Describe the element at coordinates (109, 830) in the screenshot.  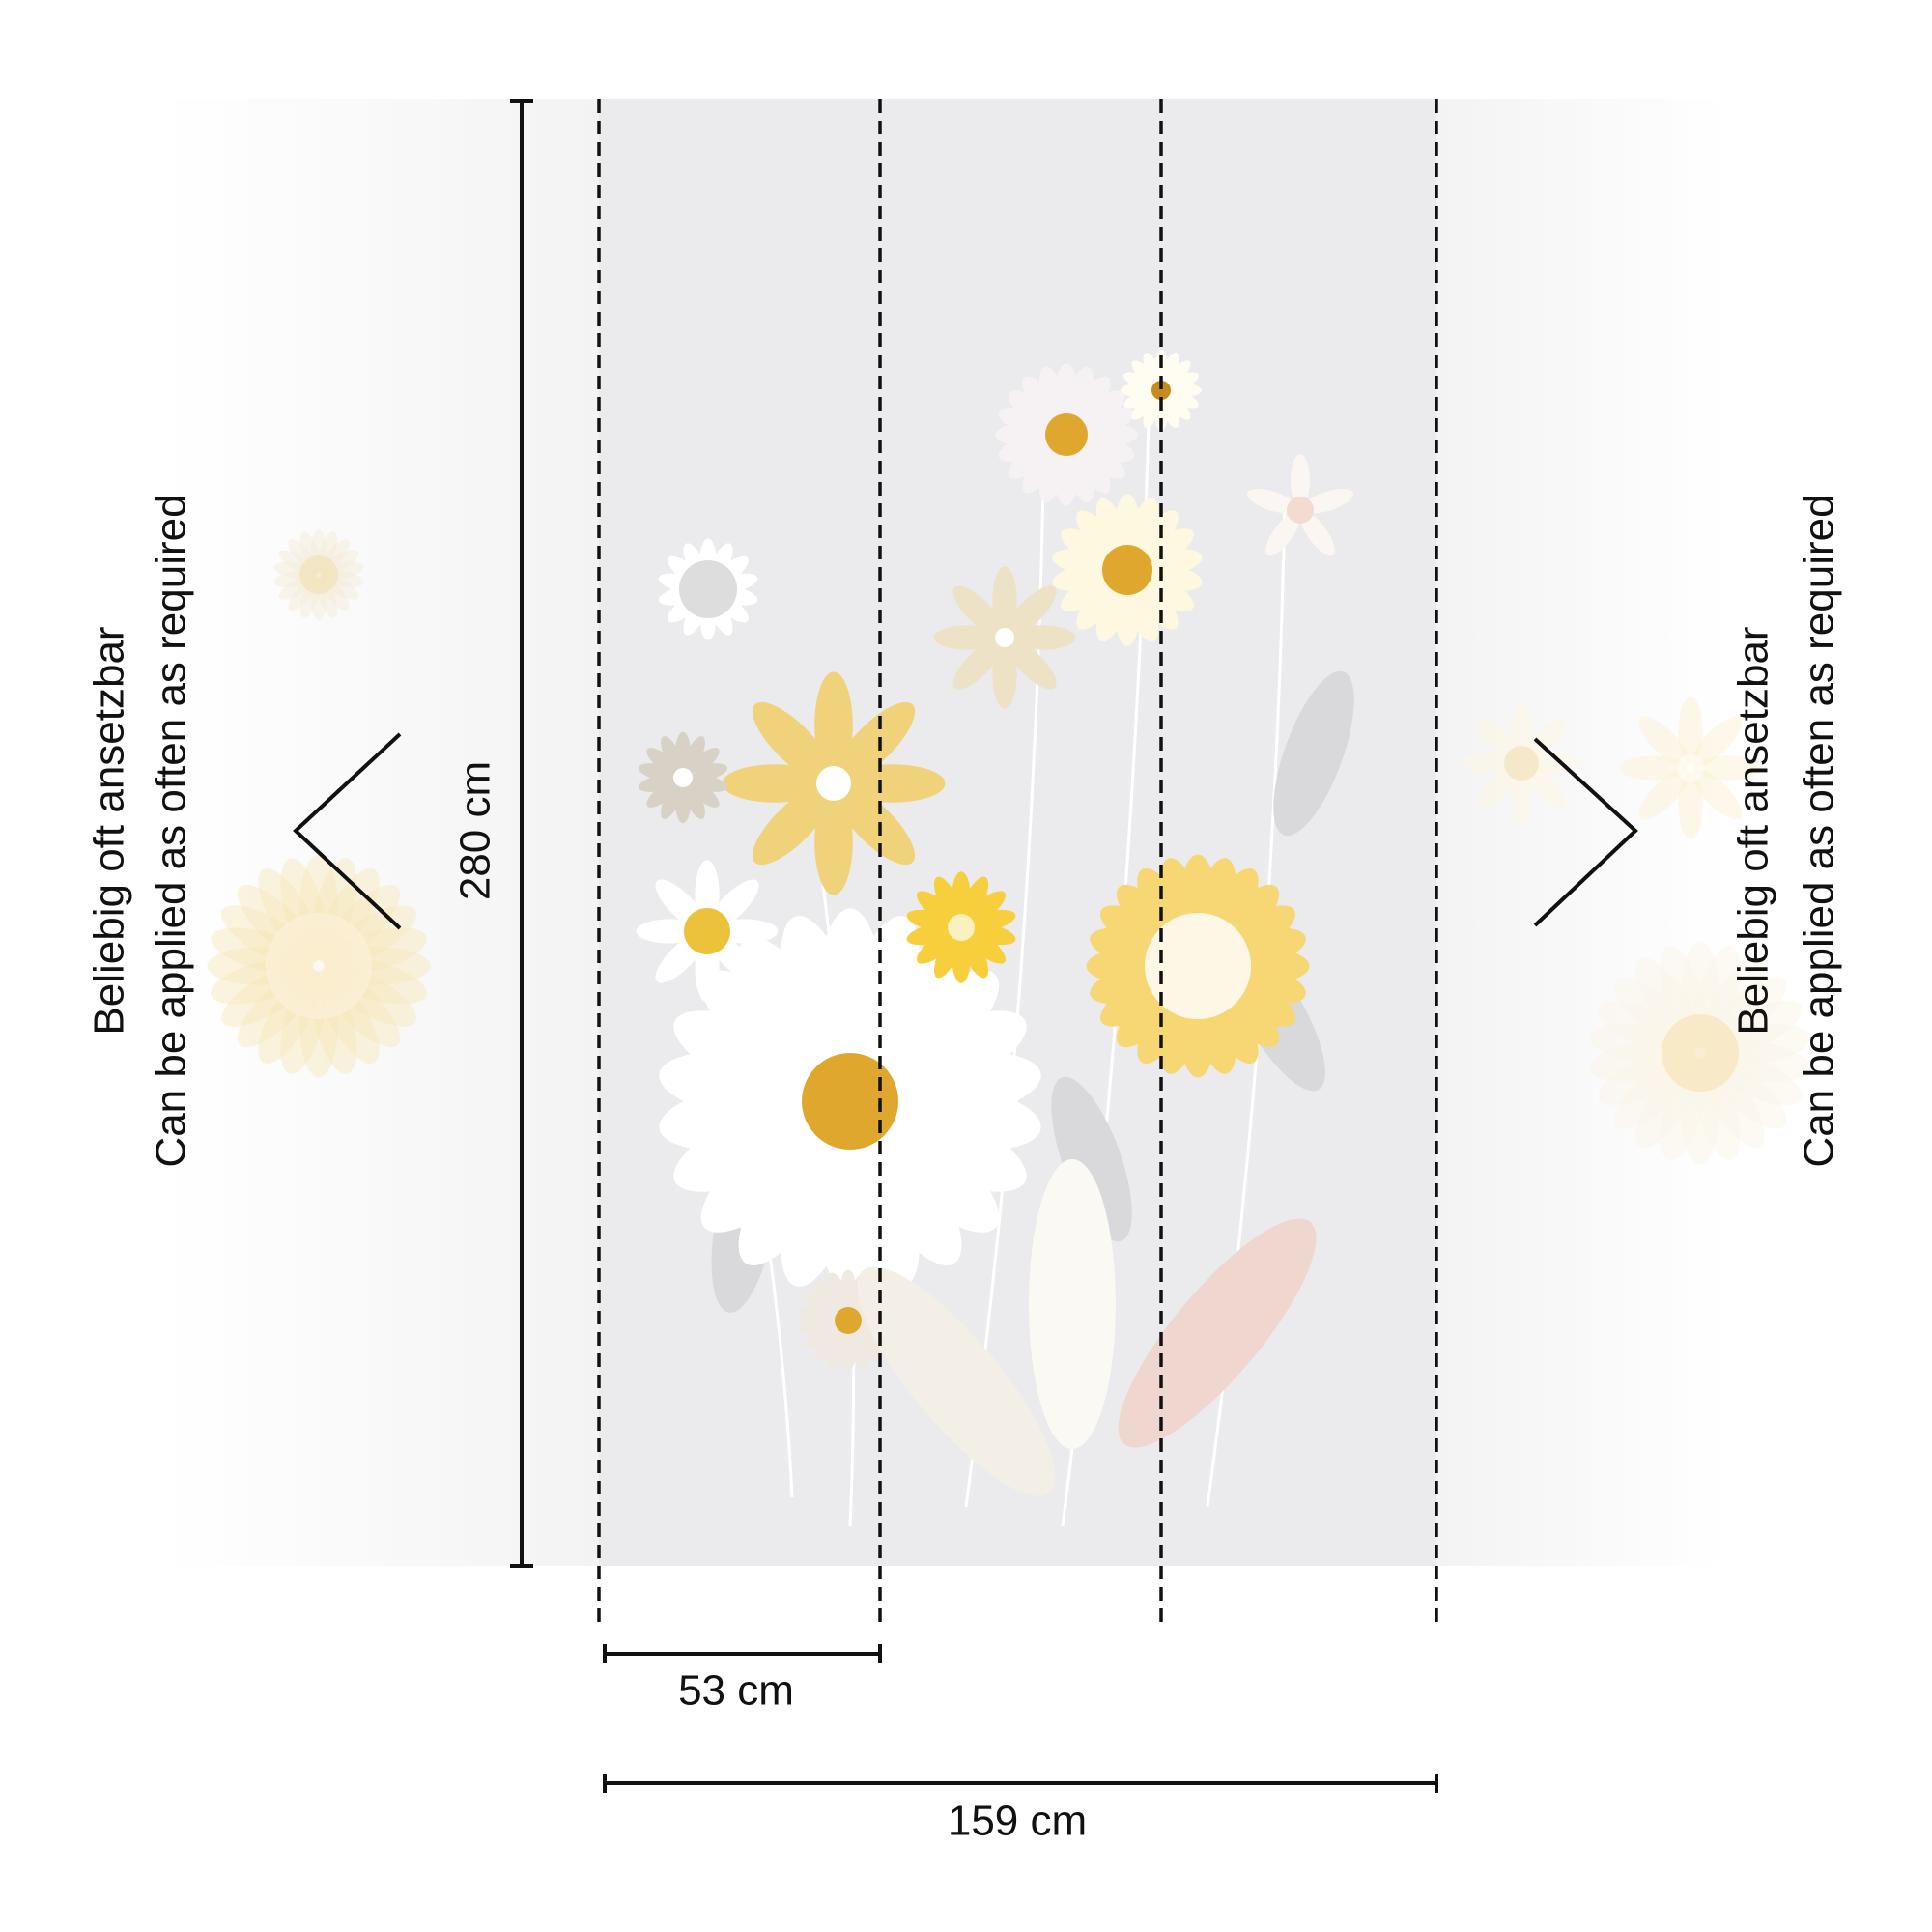
I see `note-line: Beliebig oft ansetzbar` at that location.